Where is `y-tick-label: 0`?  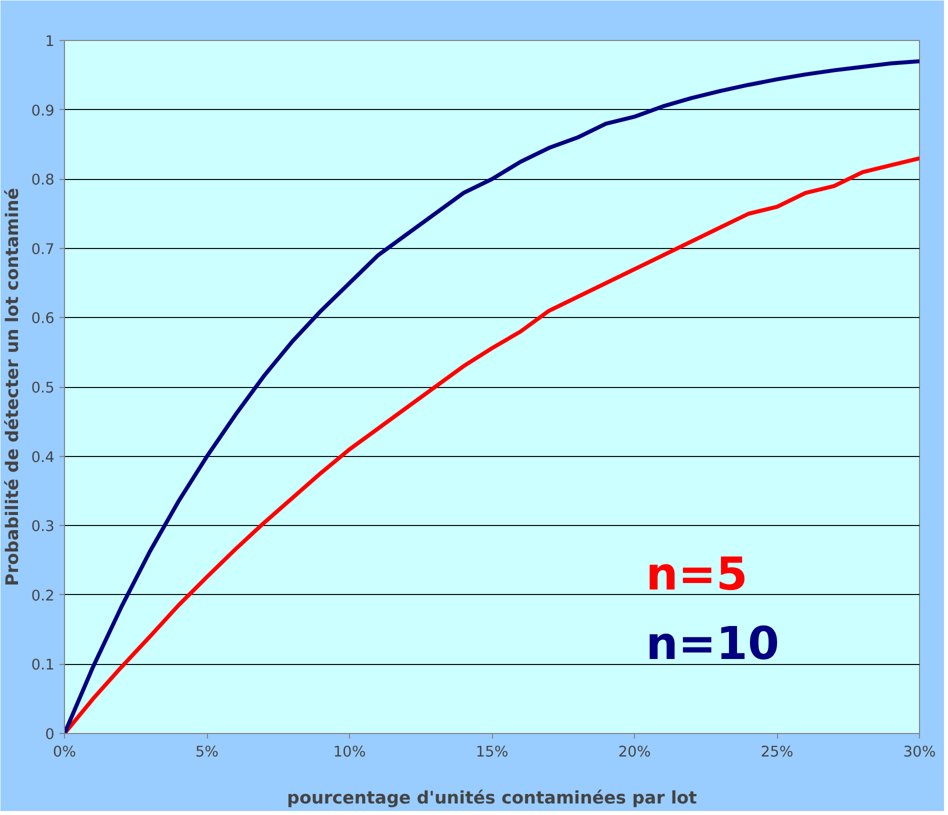
y-tick-label: 0 is located at coordinates (50, 734).